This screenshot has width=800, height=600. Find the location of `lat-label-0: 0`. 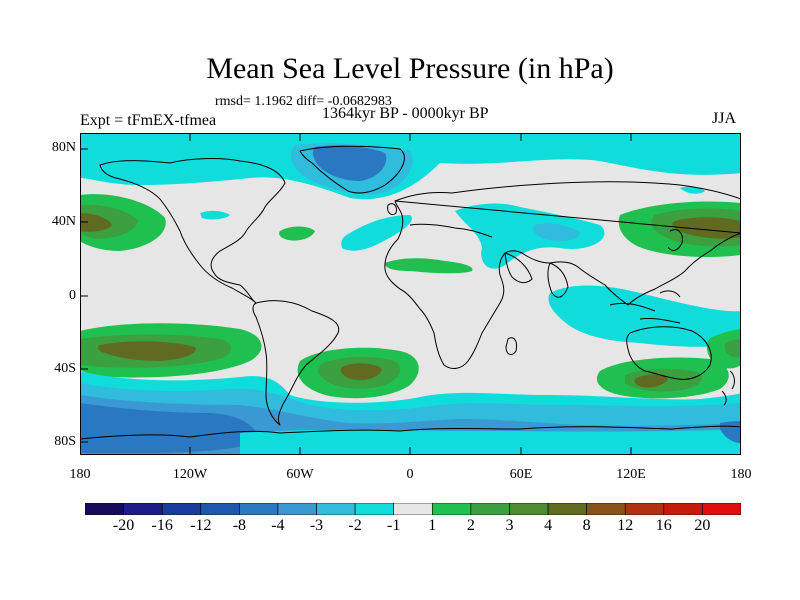

lat-label-0: 0 is located at coordinates (72, 295).